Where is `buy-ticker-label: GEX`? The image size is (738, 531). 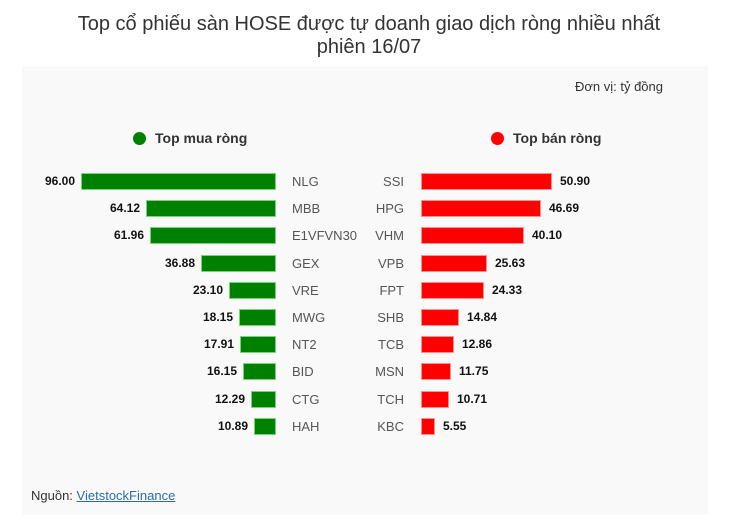 buy-ticker-label: GEX is located at coordinates (306, 263).